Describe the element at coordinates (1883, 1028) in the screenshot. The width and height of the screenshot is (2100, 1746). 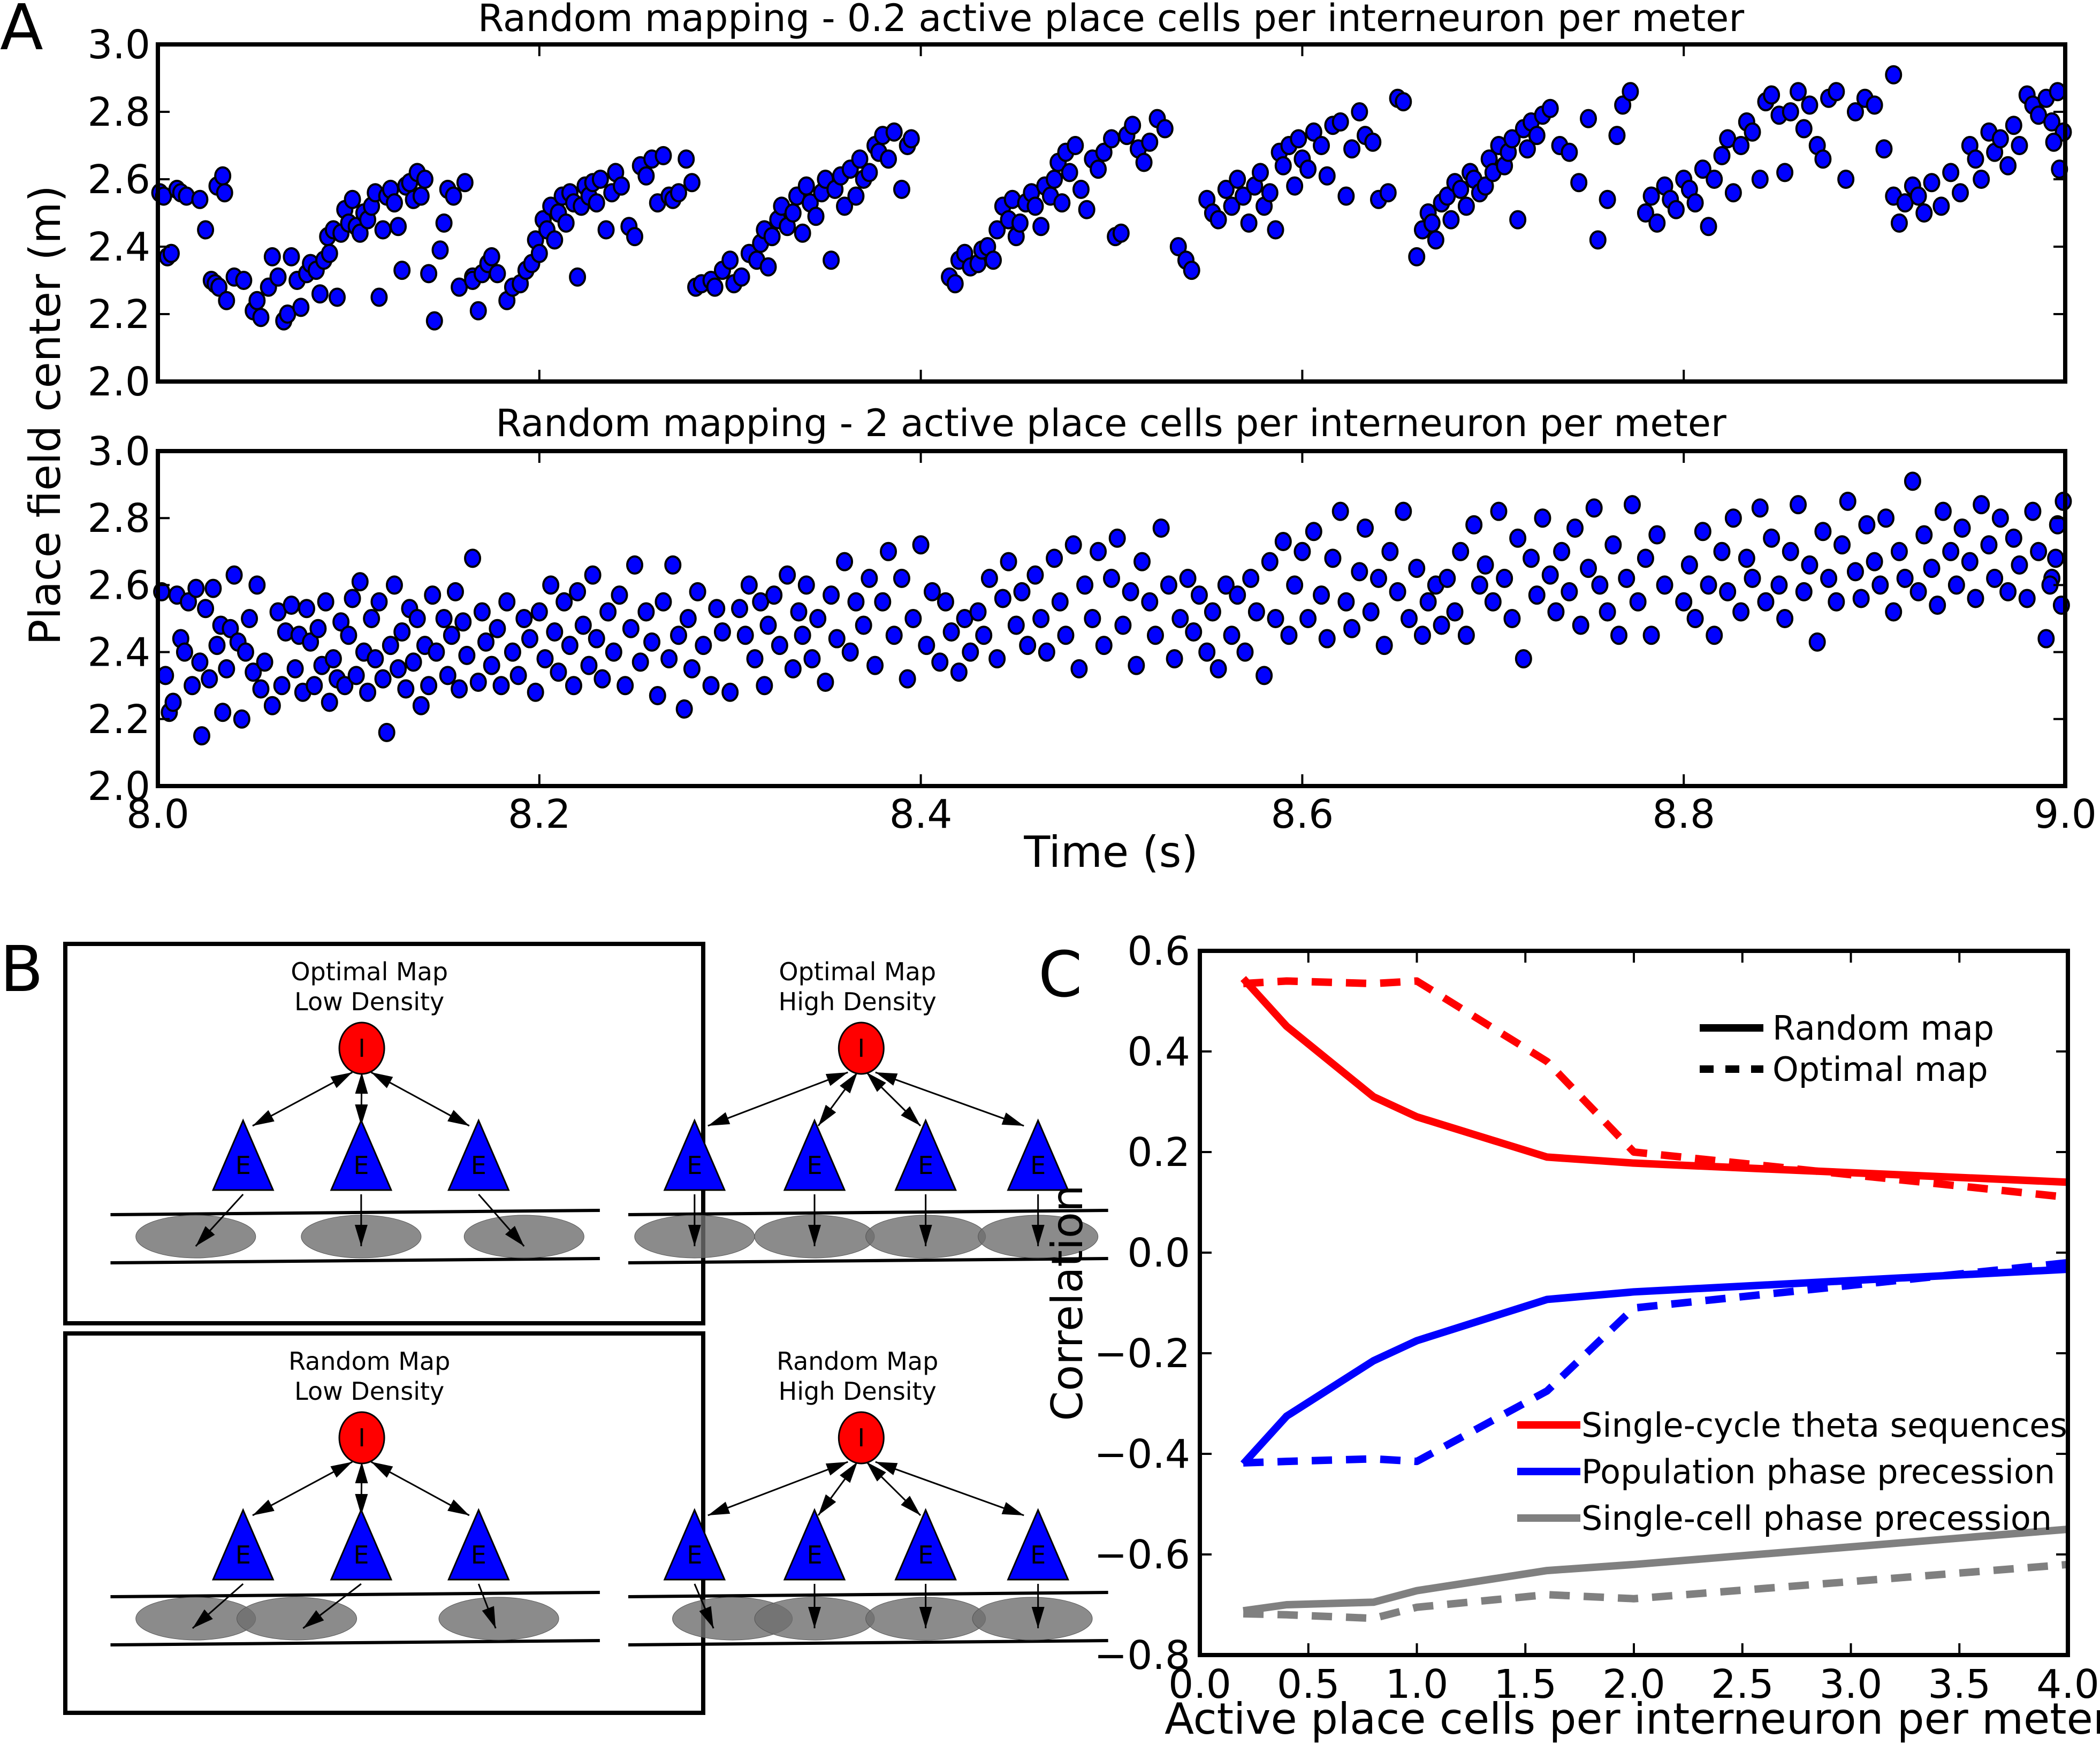
I see `legend-label: Random map` at that location.